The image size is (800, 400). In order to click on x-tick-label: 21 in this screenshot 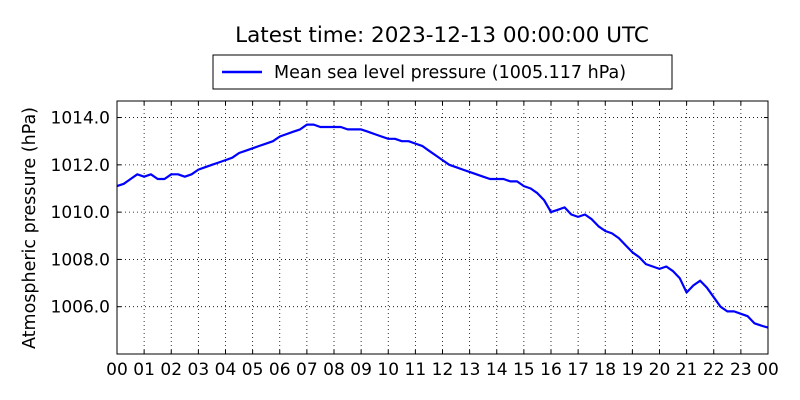, I will do `click(687, 370)`.